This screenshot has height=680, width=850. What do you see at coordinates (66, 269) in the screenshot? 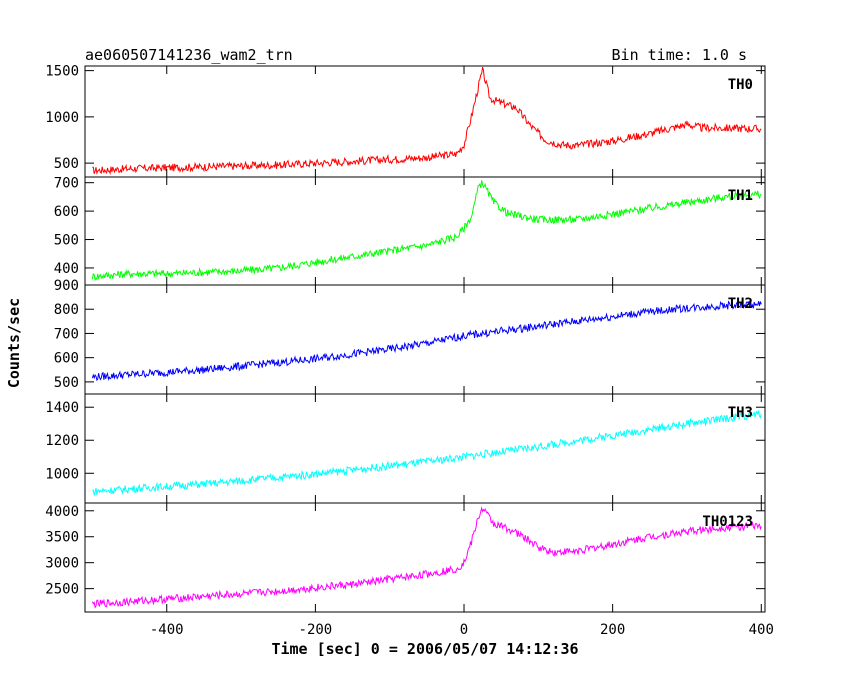
I see `y-tick-label: 400` at bounding box center [66, 269].